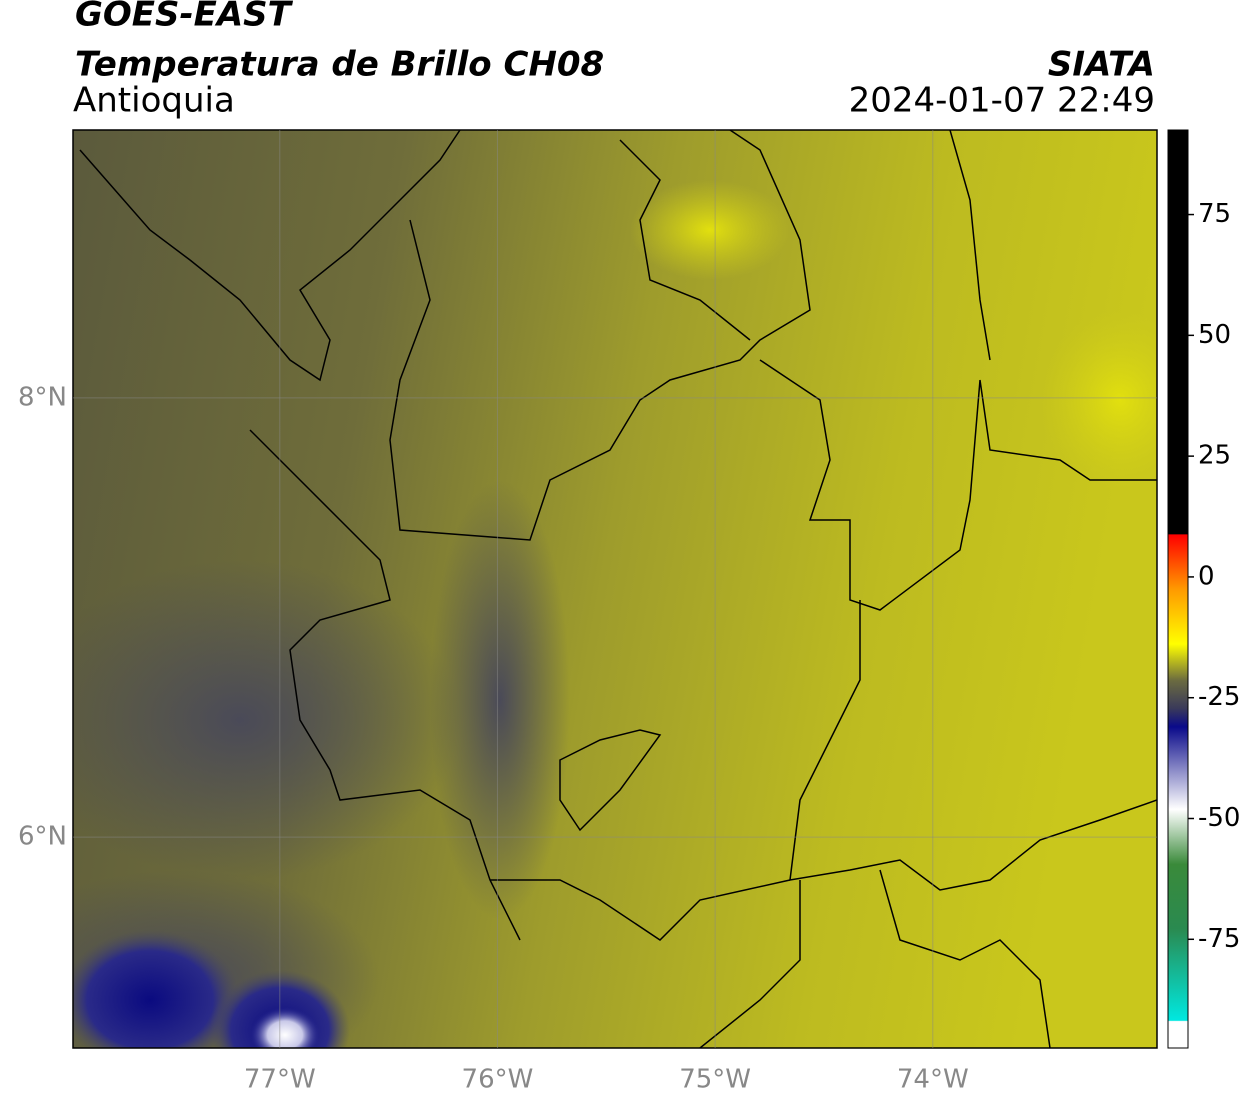 This screenshot has width=1252, height=1103. Describe the element at coordinates (339, 65) in the screenshot. I see `subtitle: Temperatura de Brillo CH08` at that location.